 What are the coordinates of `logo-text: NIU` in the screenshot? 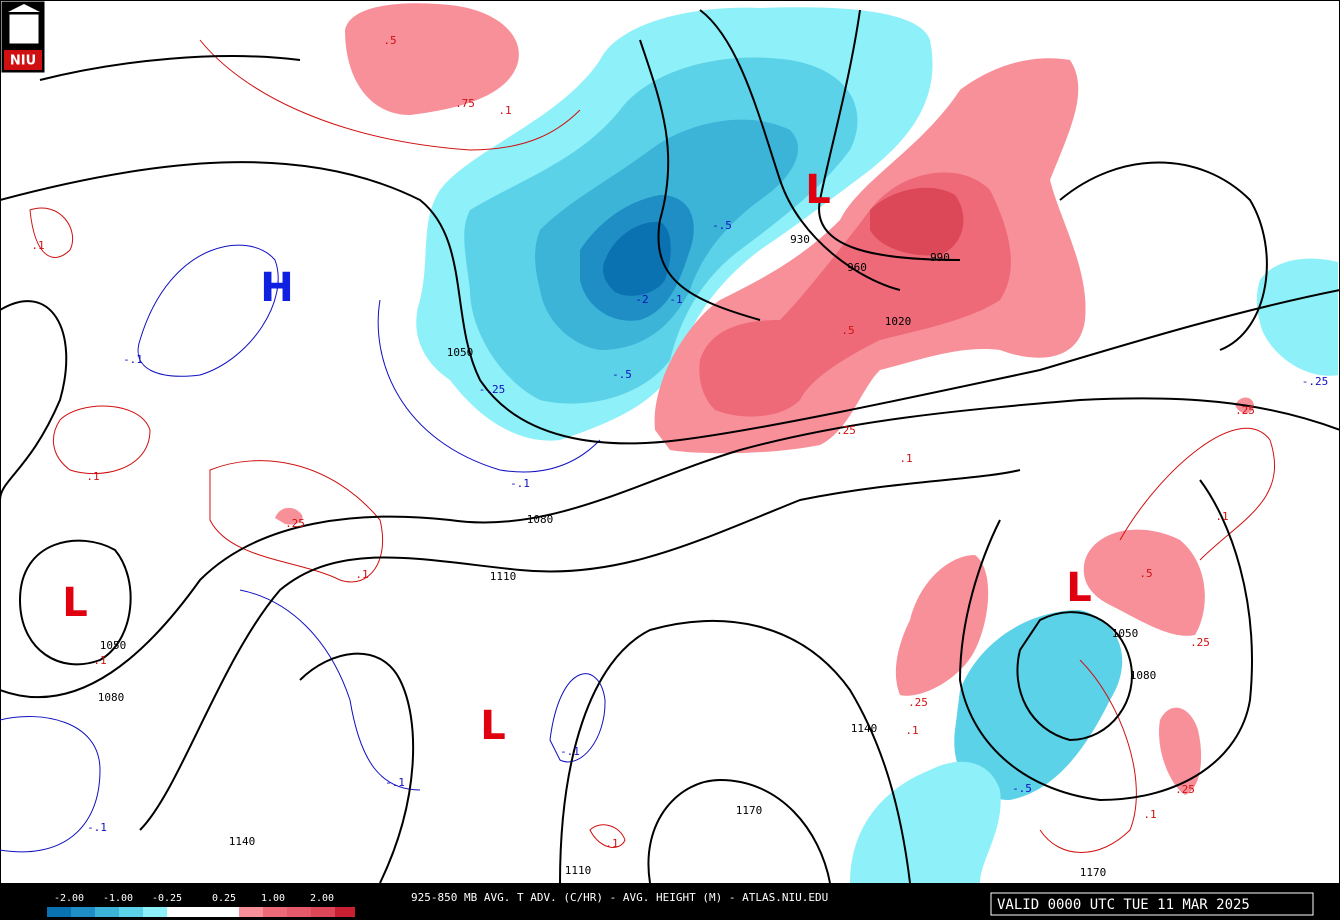 It's located at (23, 61).